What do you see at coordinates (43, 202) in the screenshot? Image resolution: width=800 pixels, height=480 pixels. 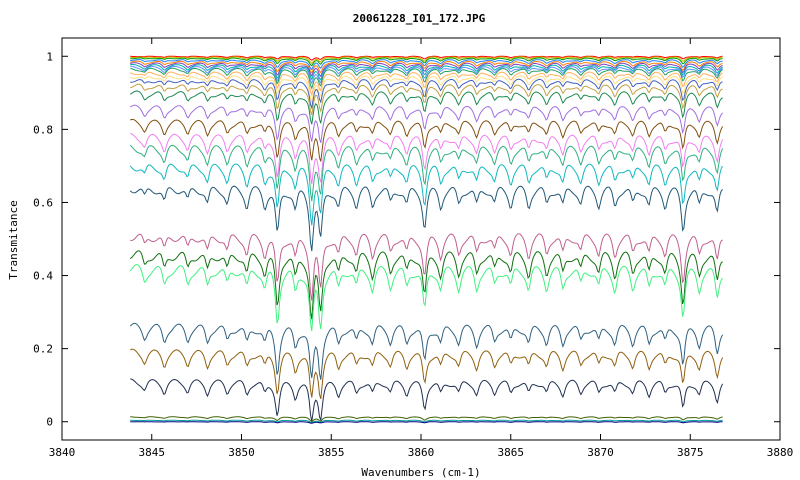 I see `y-tick-label: 0.6` at bounding box center [43, 202].